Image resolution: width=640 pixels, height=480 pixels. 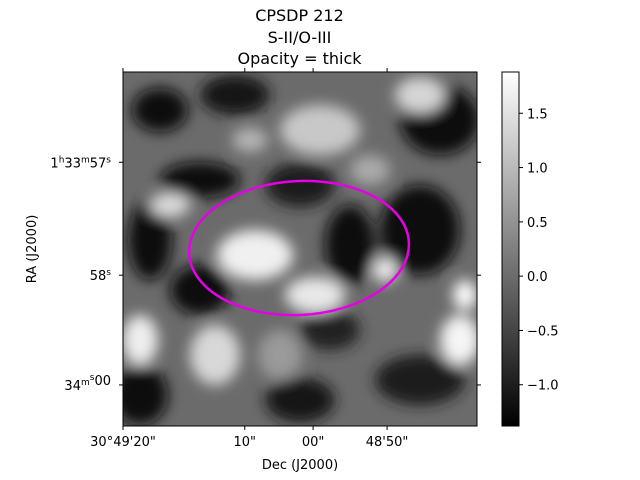 What do you see at coordinates (80, 163) in the screenshot?
I see `y-tick-label: 1h33m57s` at bounding box center [80, 163].